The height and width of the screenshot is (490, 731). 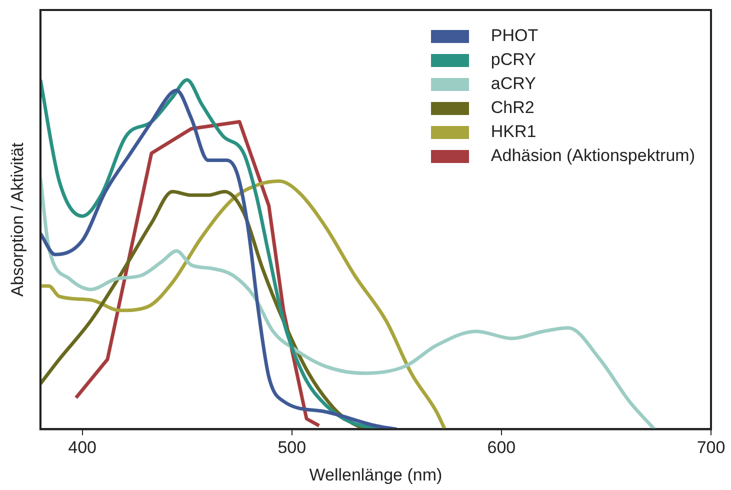 What do you see at coordinates (512, 108) in the screenshot?
I see `legend-label: ChR2` at bounding box center [512, 108].